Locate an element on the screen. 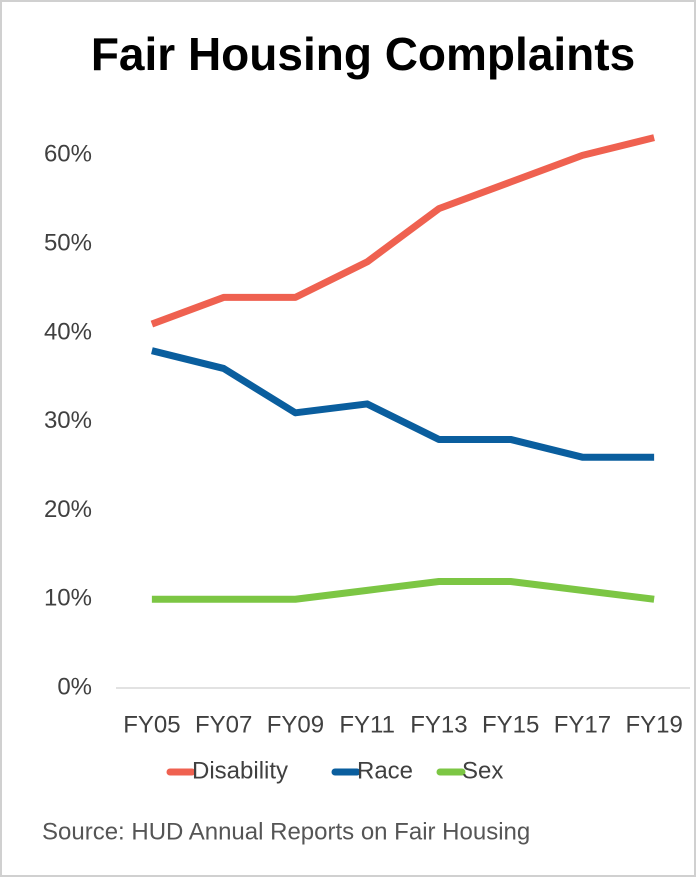  y-tick-label: 30% is located at coordinates (68, 420).